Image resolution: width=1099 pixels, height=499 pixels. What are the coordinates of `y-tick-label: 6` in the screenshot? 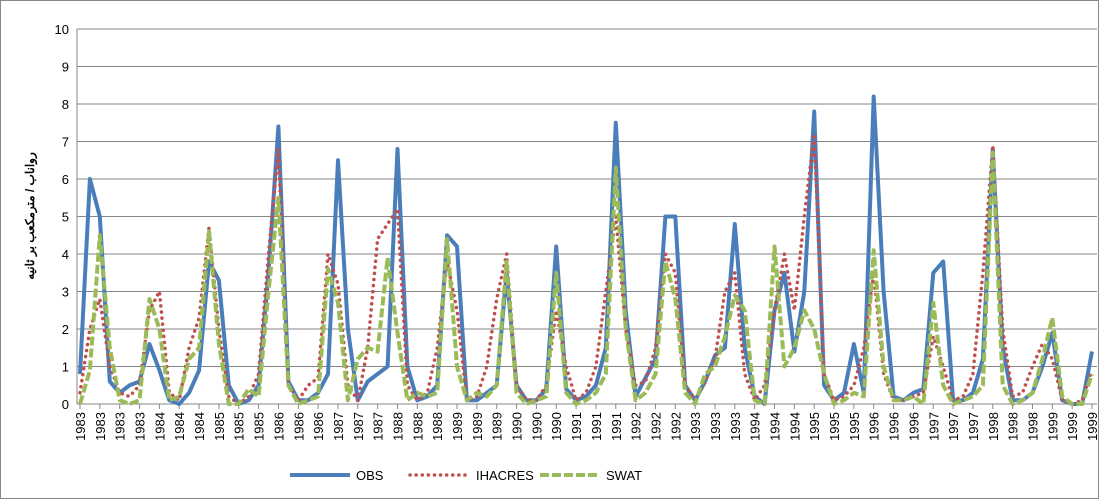 It's located at (65, 179).